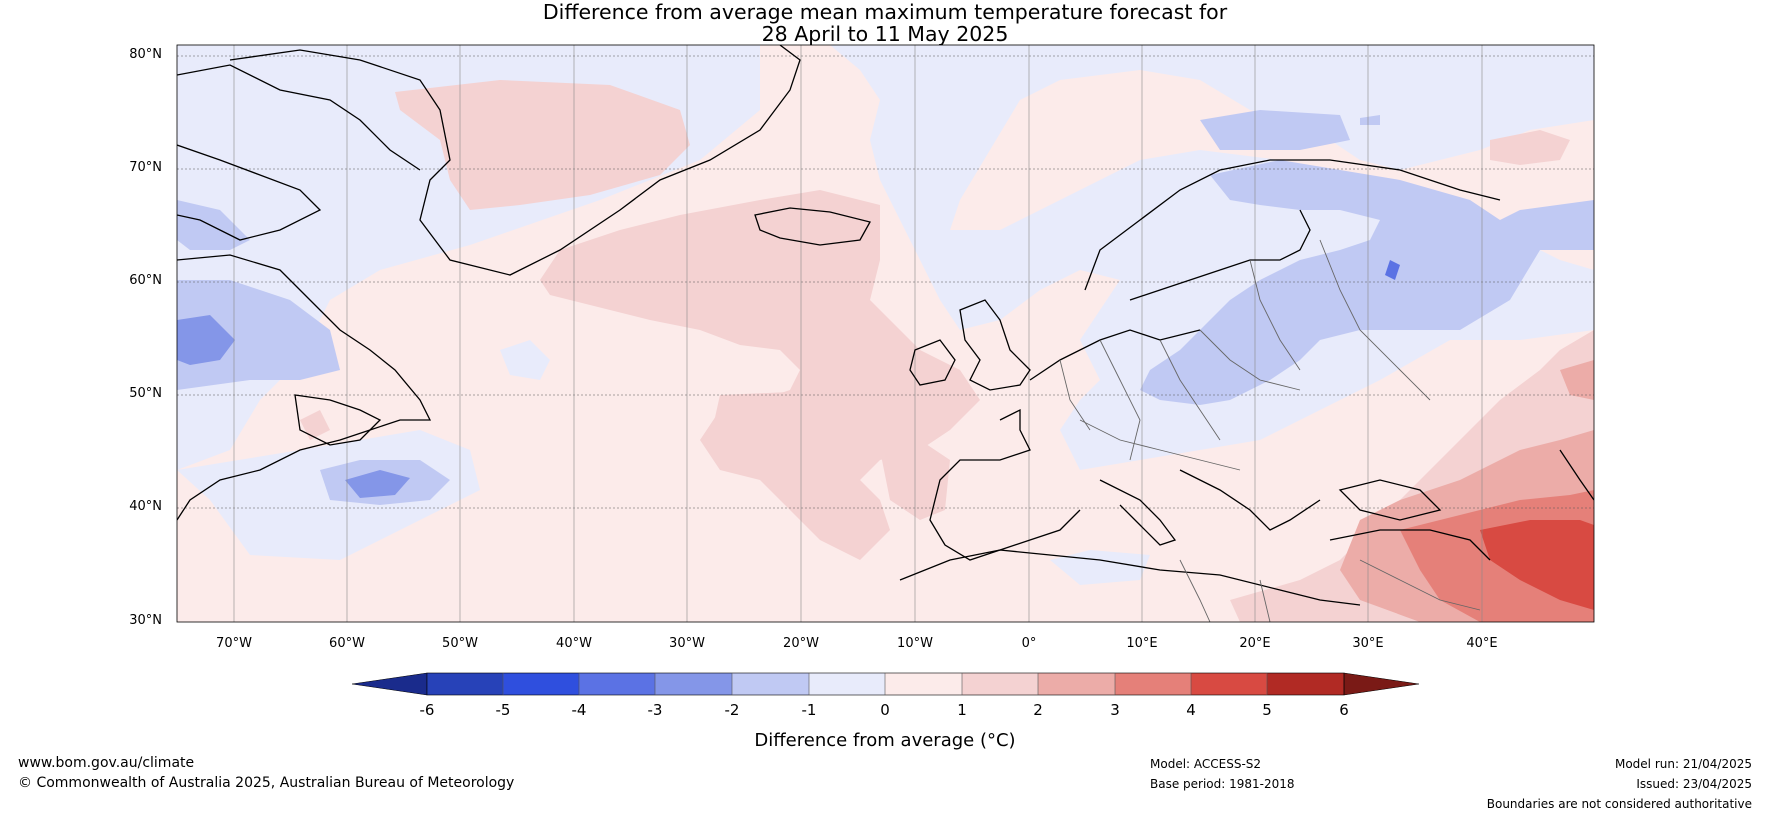  I want to click on lon-label-70w: 70°W, so click(234, 643).